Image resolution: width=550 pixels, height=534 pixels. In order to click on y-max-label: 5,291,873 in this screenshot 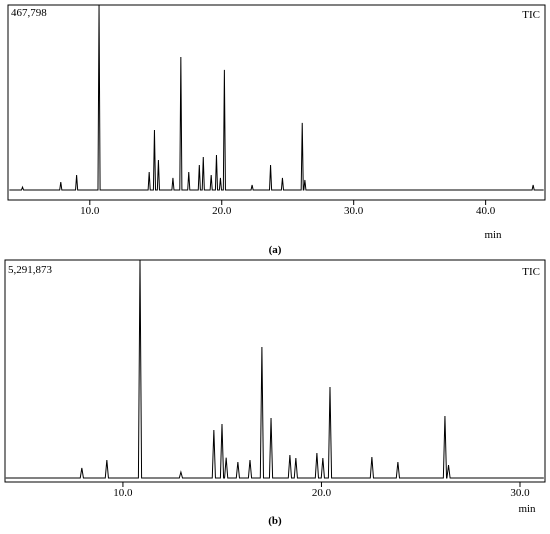, I will do `click(30, 270)`.